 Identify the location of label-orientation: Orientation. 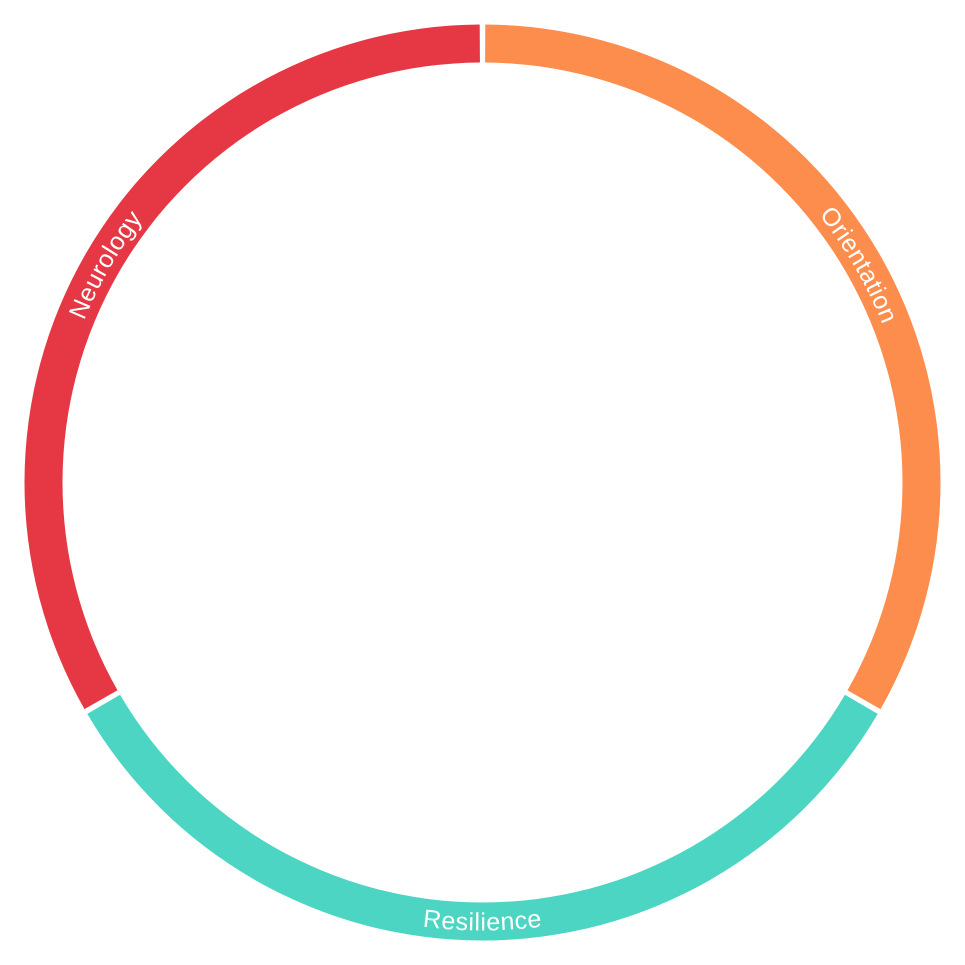
(858, 264).